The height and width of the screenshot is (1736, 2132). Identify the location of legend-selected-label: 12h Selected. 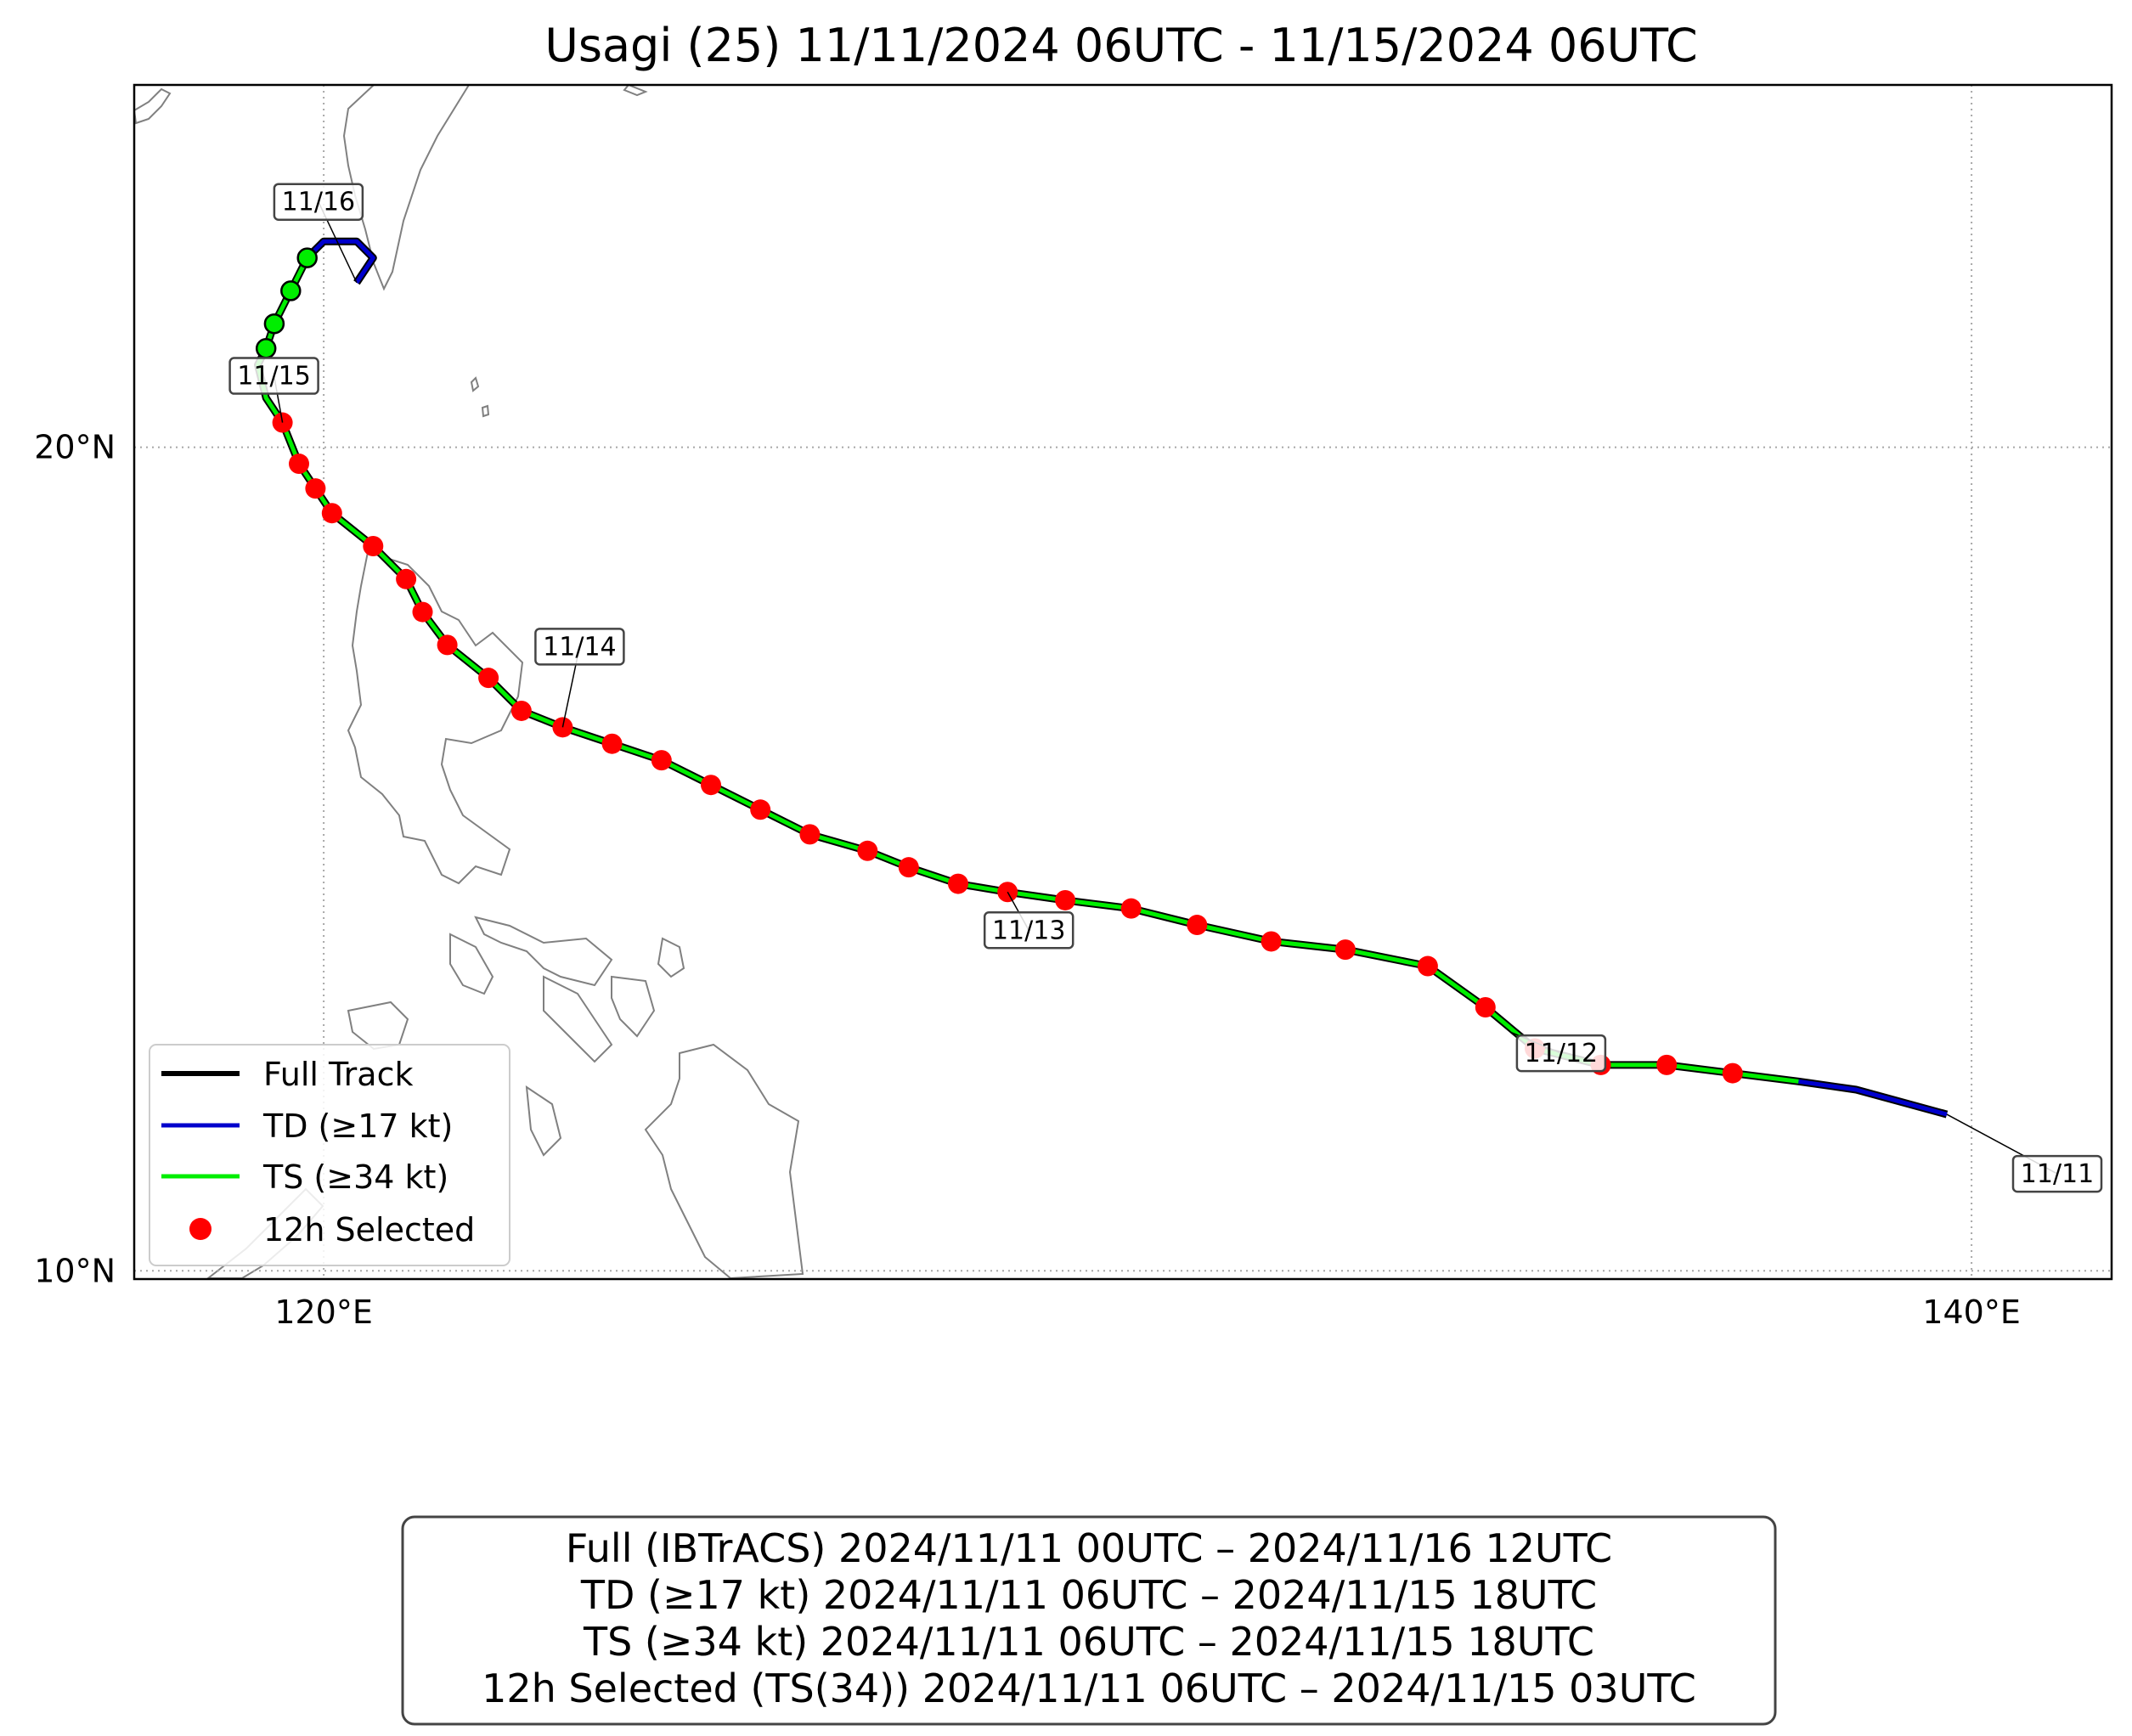
(369, 1229).